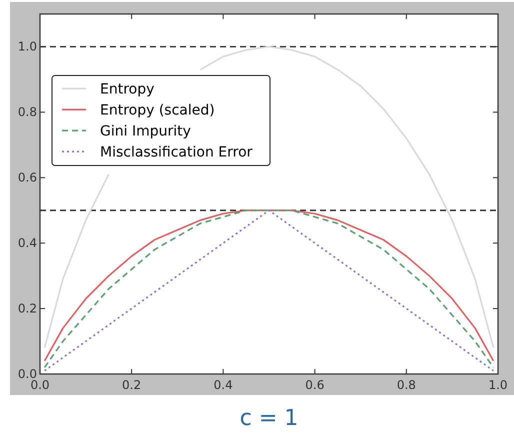 The image size is (514, 436). Describe the element at coordinates (27, 374) in the screenshot. I see `y-tick-label: 0.0` at that location.